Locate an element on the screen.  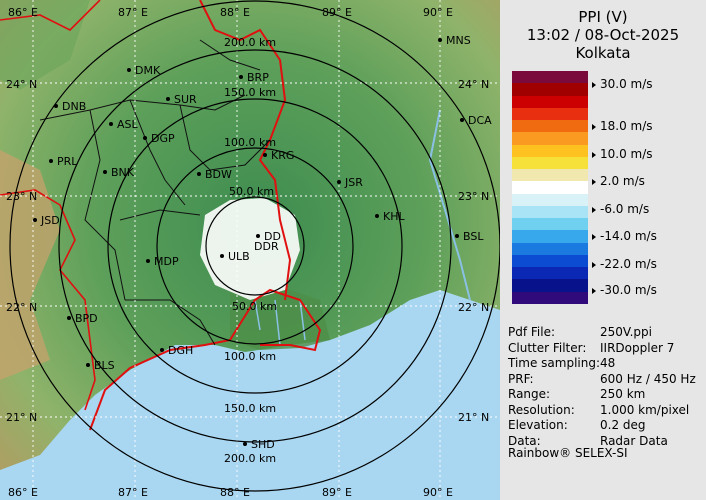
station-label: BLS is located at coordinates (104, 365).